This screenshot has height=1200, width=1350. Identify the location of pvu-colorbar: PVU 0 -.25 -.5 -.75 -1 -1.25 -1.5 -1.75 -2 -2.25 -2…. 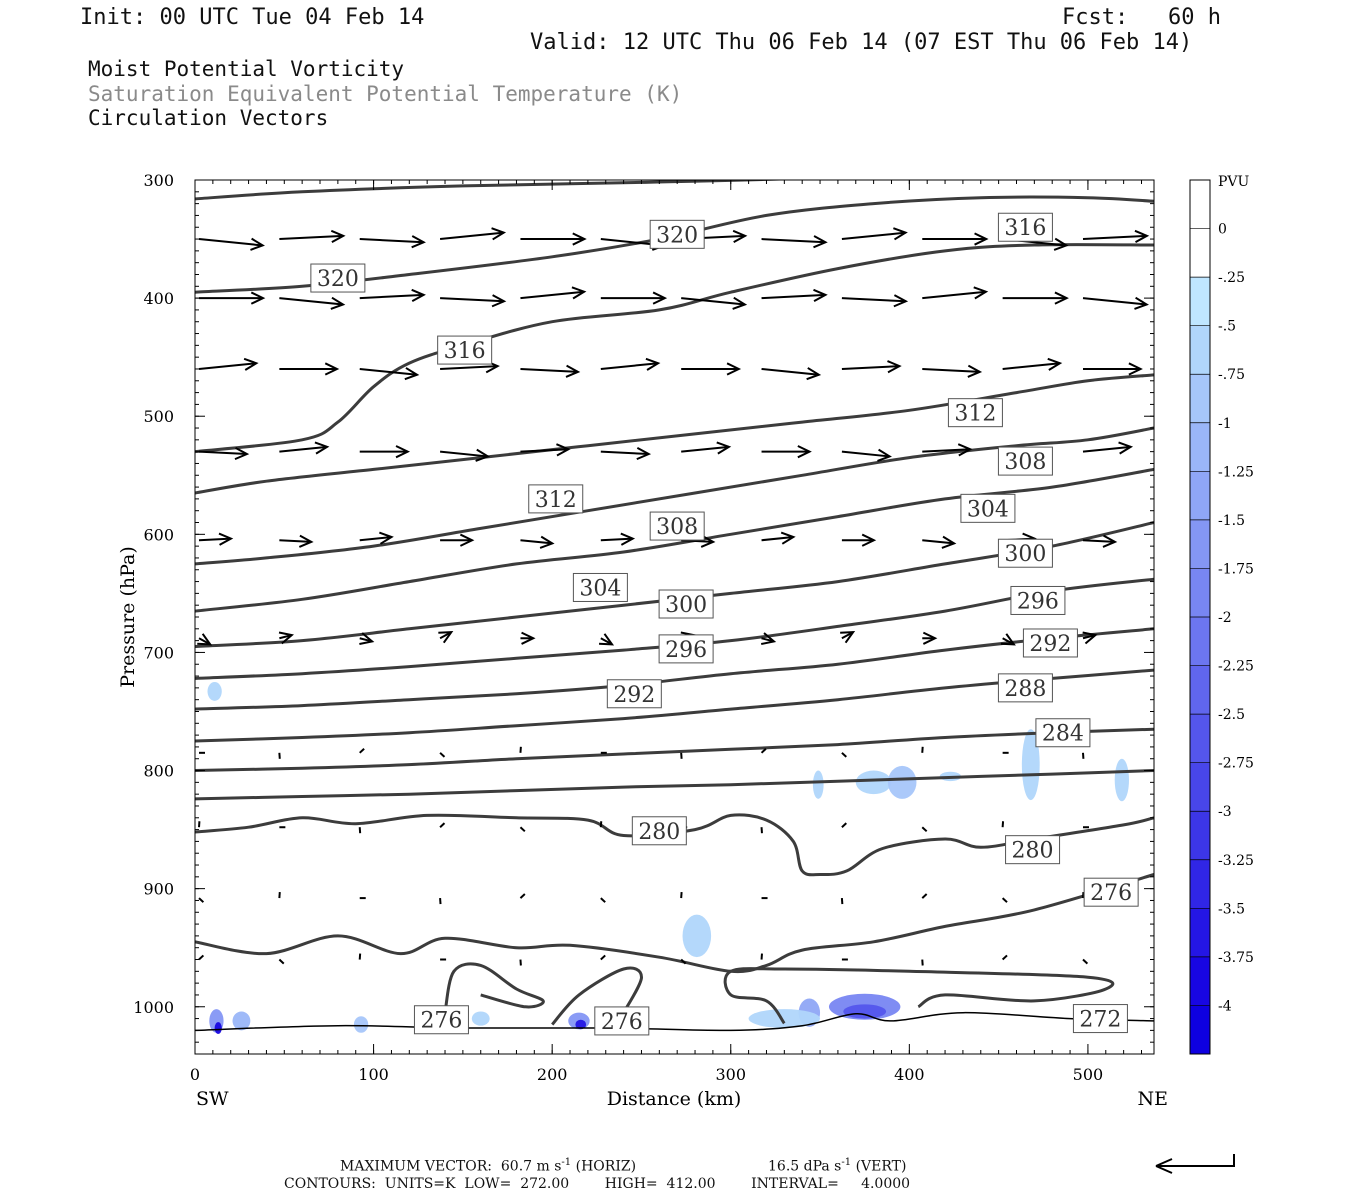
(1221, 614).